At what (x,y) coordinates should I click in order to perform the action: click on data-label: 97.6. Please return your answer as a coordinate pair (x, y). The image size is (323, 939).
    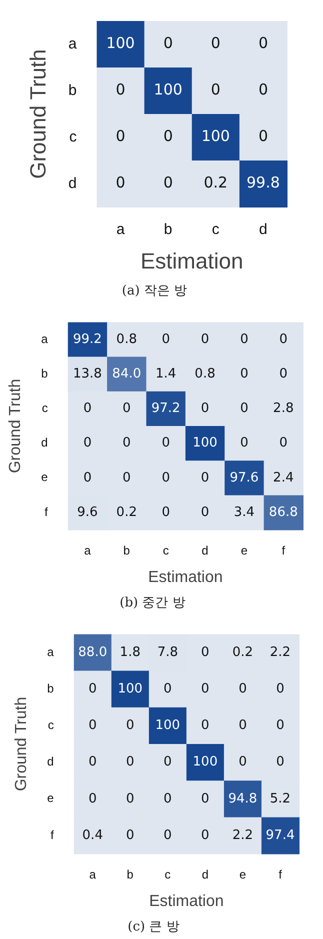
    Looking at the image, I should click on (244, 478).